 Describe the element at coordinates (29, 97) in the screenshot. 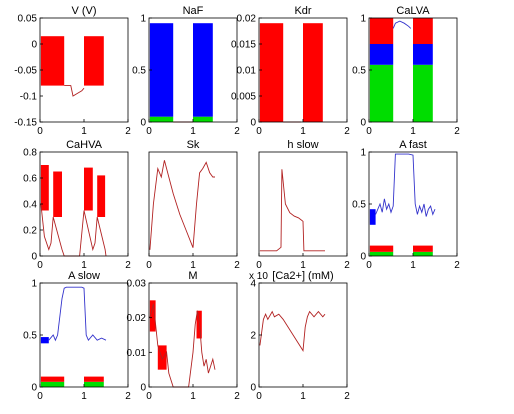

I see `y-tick-label: -0.1` at that location.